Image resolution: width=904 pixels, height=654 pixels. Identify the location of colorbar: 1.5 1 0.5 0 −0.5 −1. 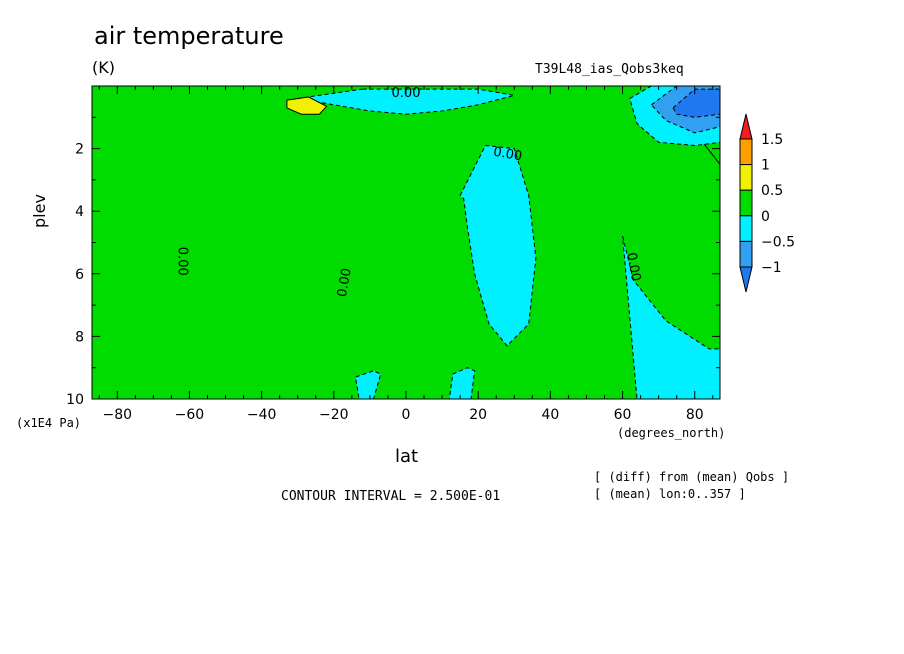
(767, 203).